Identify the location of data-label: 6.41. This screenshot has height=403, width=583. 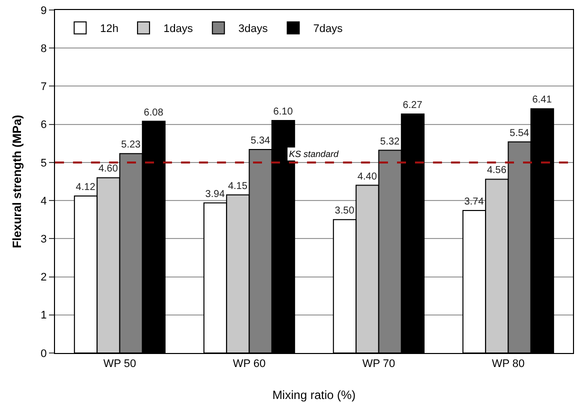
(542, 100).